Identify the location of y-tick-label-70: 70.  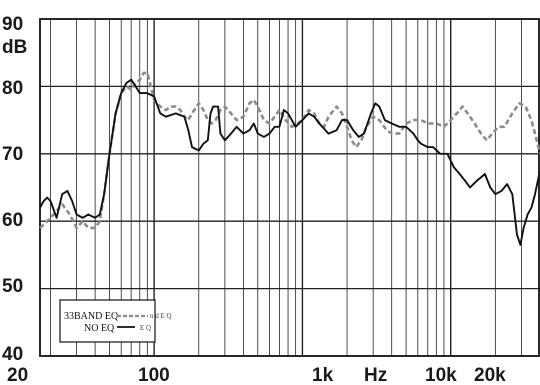
(12, 154).